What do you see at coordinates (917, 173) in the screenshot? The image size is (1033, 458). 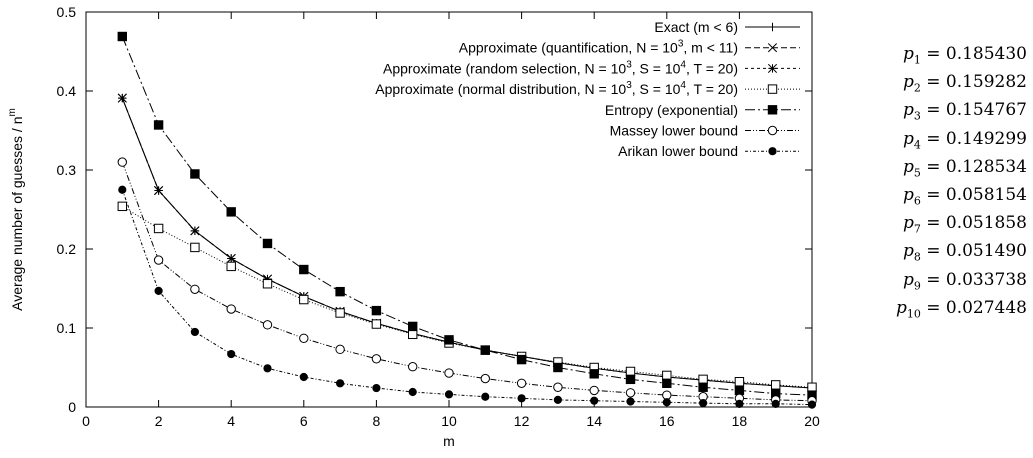 I see `parameter-index: 5` at bounding box center [917, 173].